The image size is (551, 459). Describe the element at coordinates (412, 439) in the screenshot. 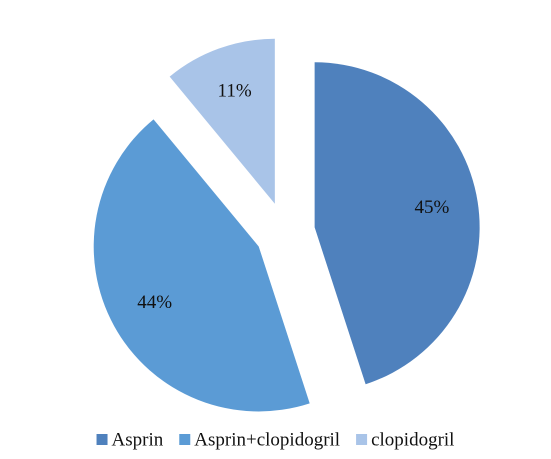

I see `legend-label: clopidogril` at that location.